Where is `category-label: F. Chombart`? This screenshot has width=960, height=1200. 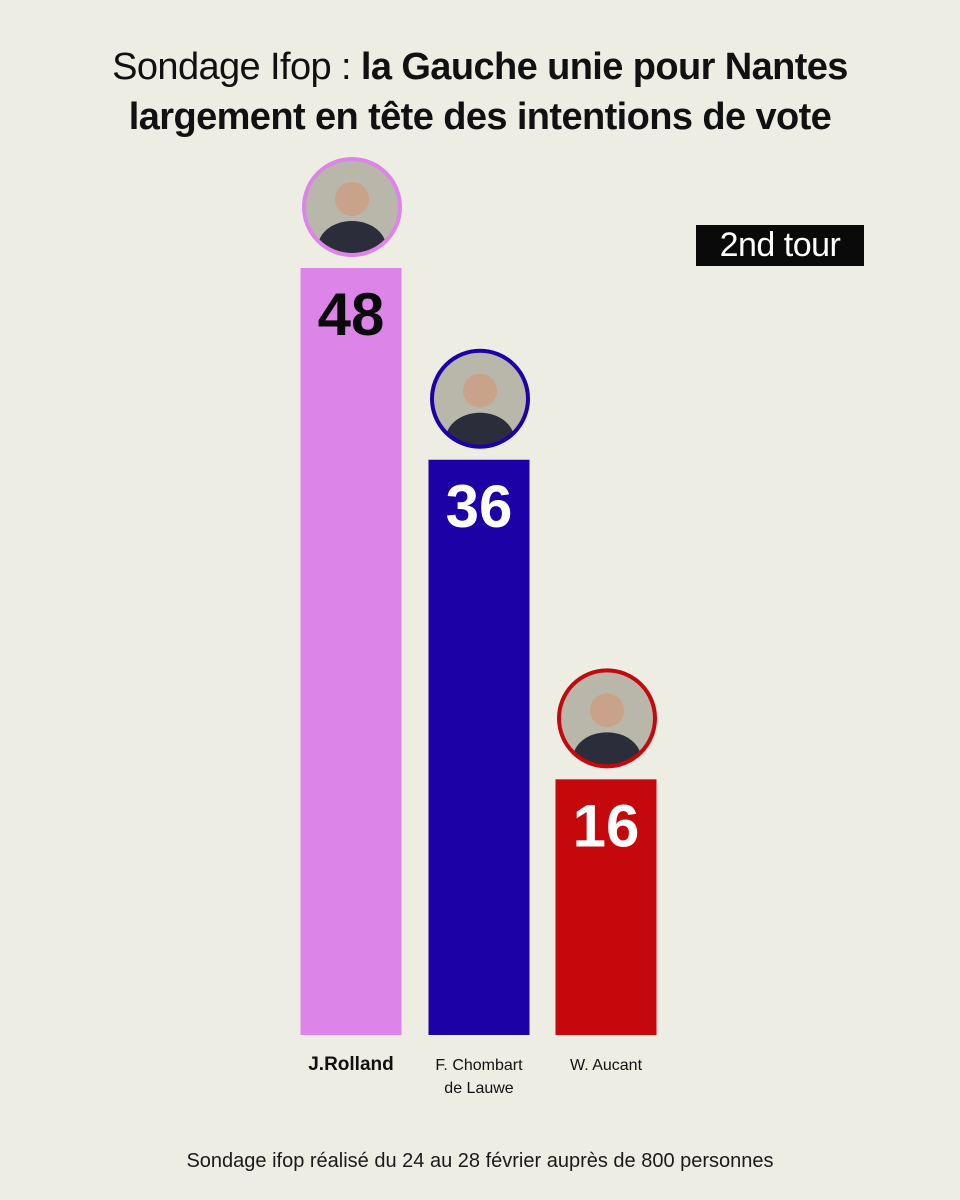 category-label: F. Chombart is located at coordinates (479, 1065).